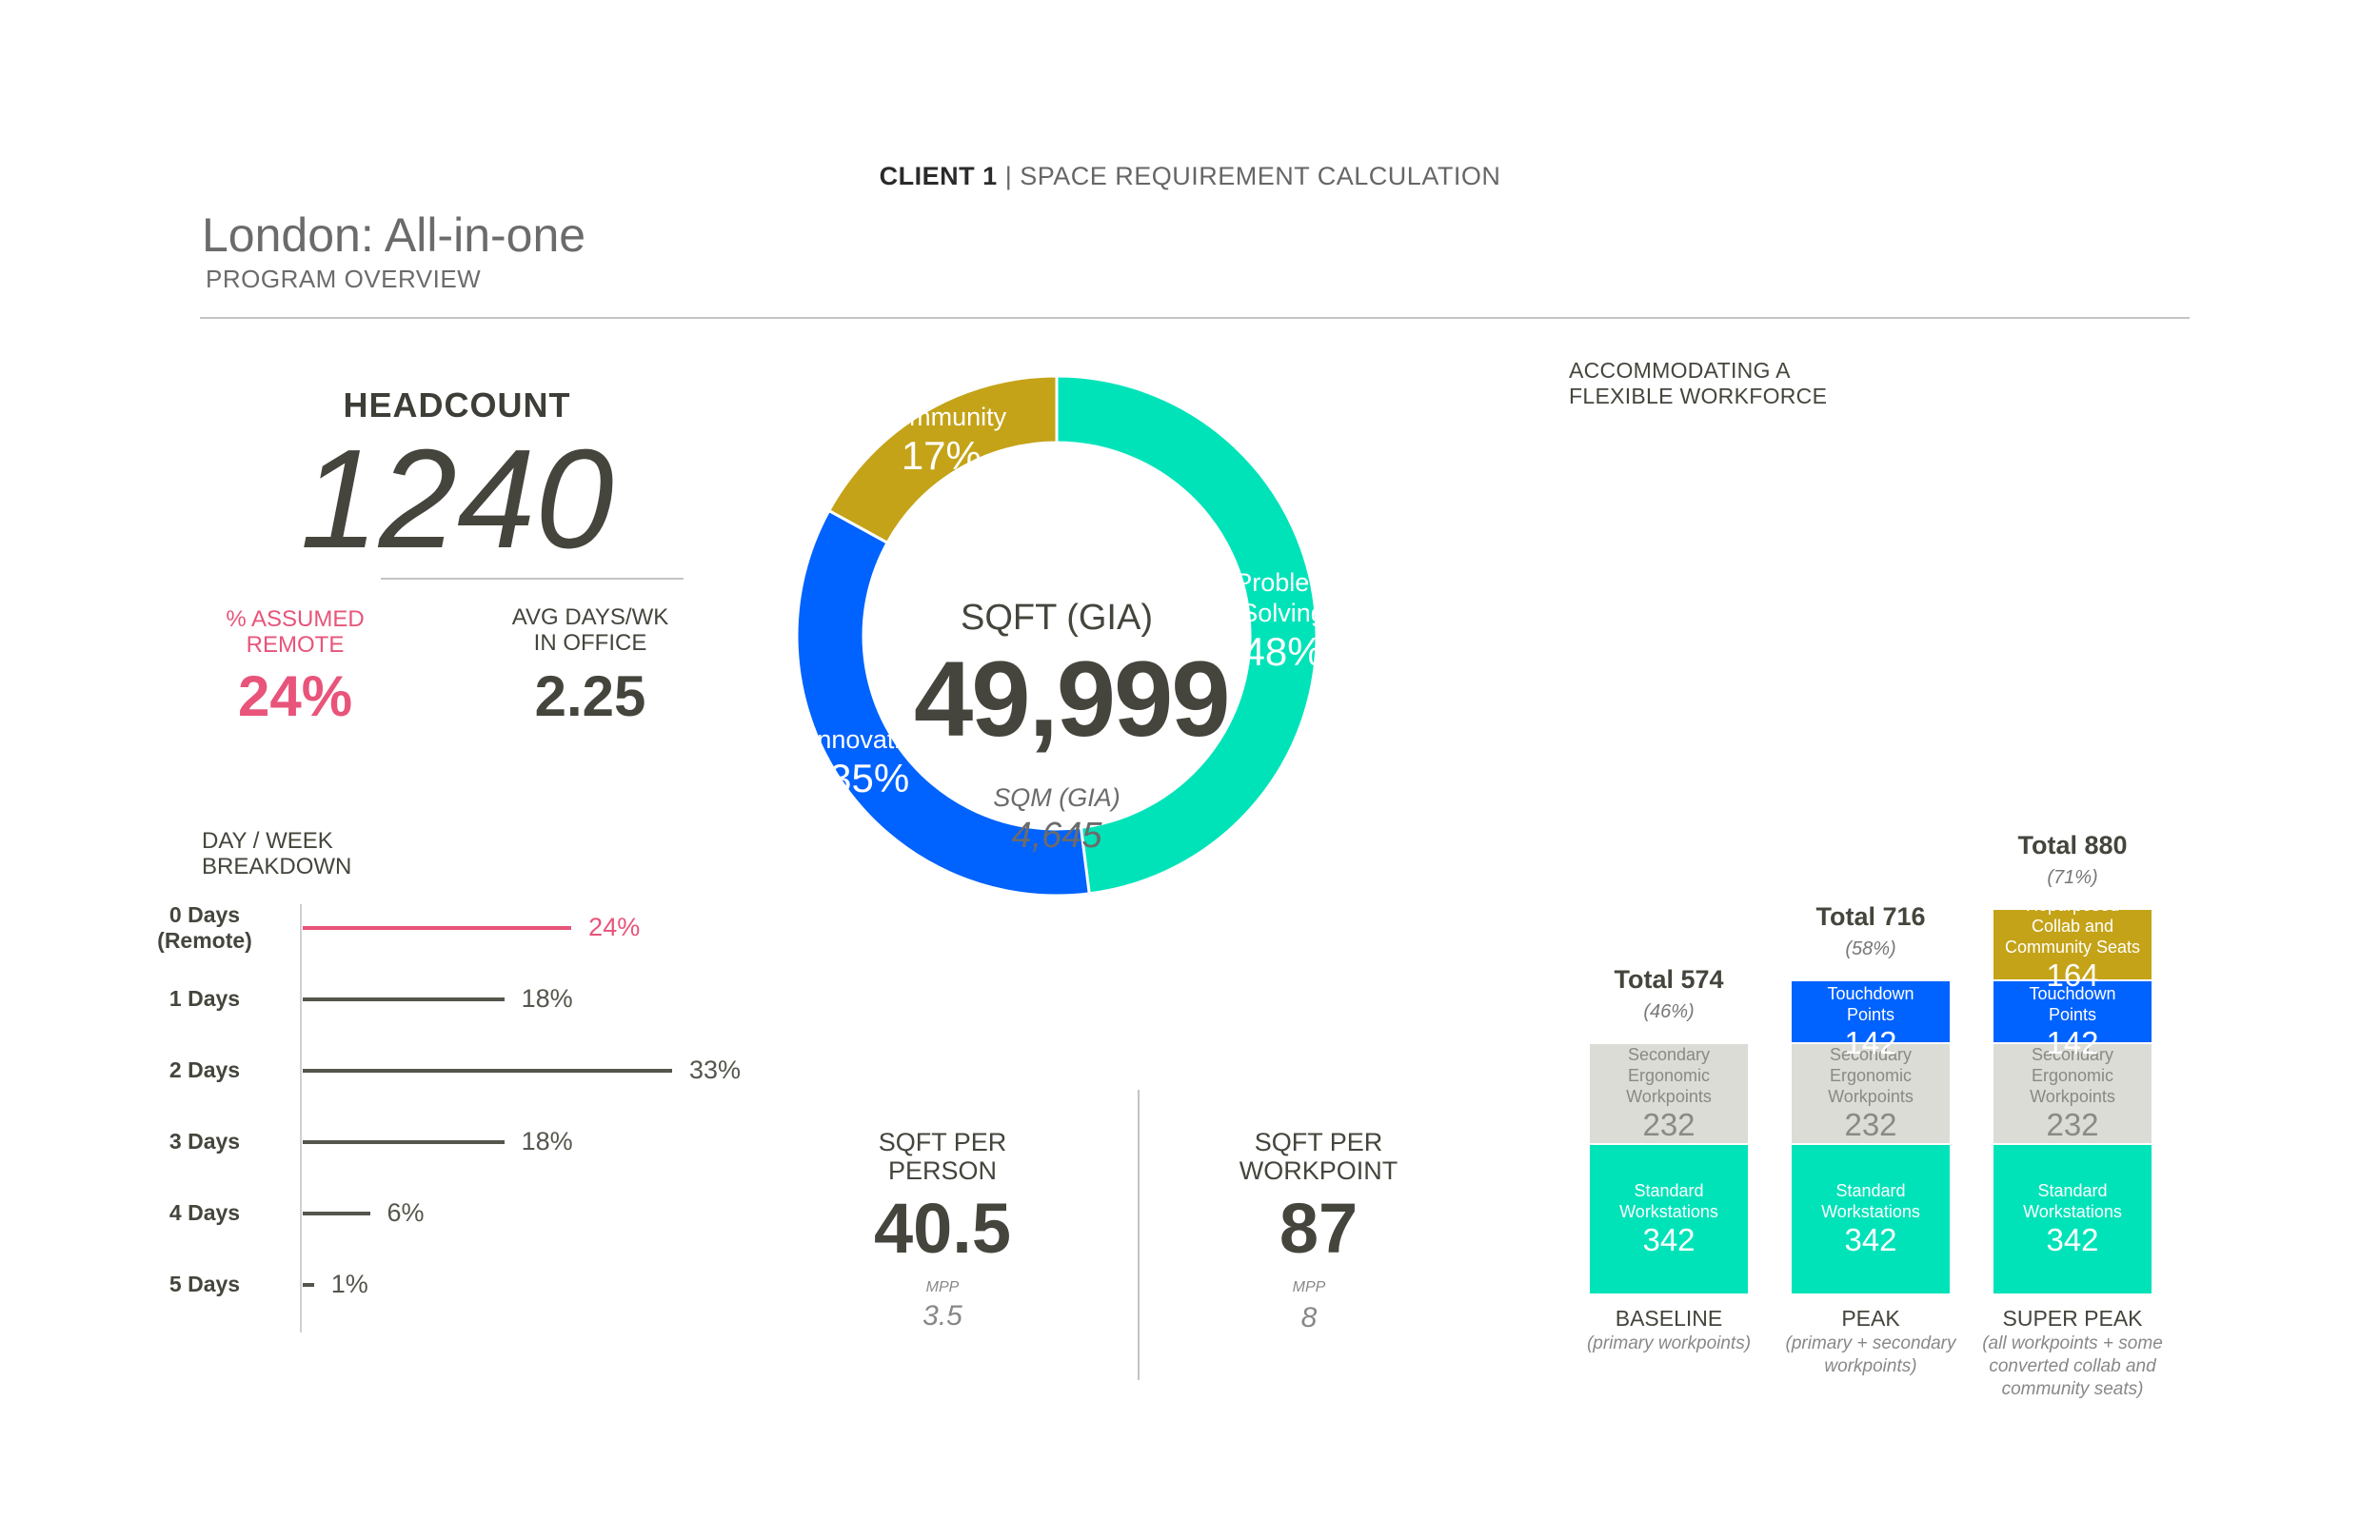 Image resolution: width=2380 pixels, height=1540 pixels. What do you see at coordinates (1318, 1142) in the screenshot?
I see `sqft-per-workpoint-label-line1: SQFT PER` at bounding box center [1318, 1142].